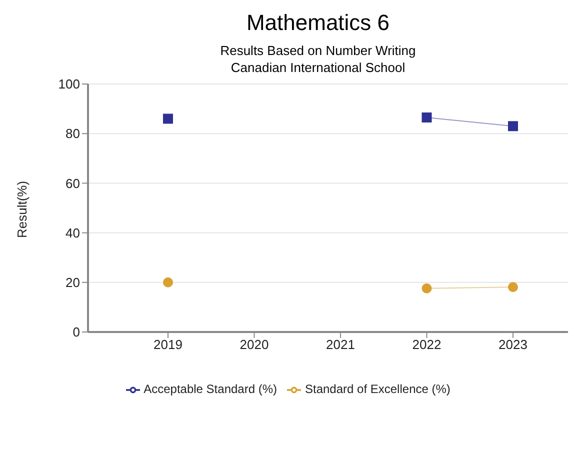 This screenshot has width=576, height=459. What do you see at coordinates (69, 84) in the screenshot?
I see `y-tick-label: 100` at bounding box center [69, 84].